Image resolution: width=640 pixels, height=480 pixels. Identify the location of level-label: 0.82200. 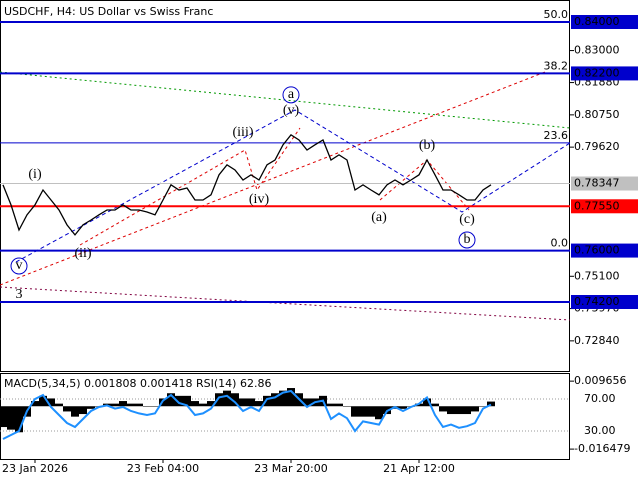
(597, 72).